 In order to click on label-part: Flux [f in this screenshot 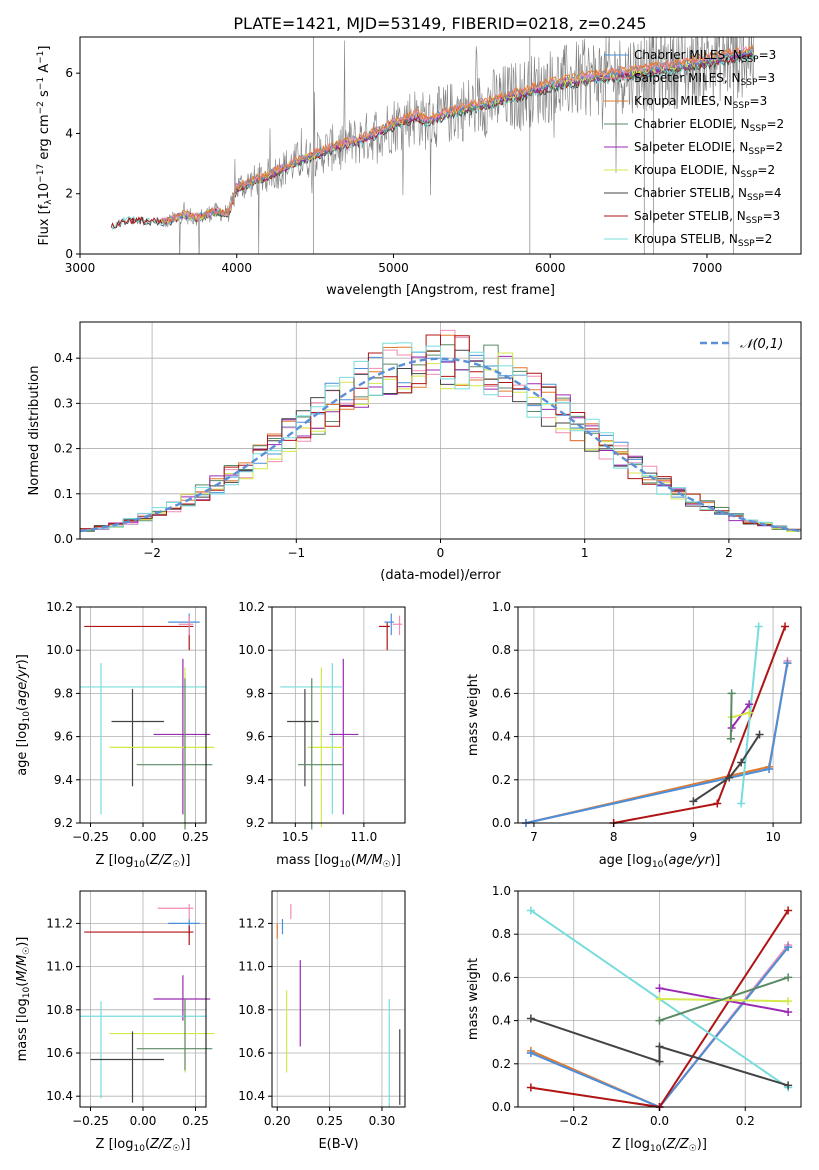, I will do `click(44, 224)`.